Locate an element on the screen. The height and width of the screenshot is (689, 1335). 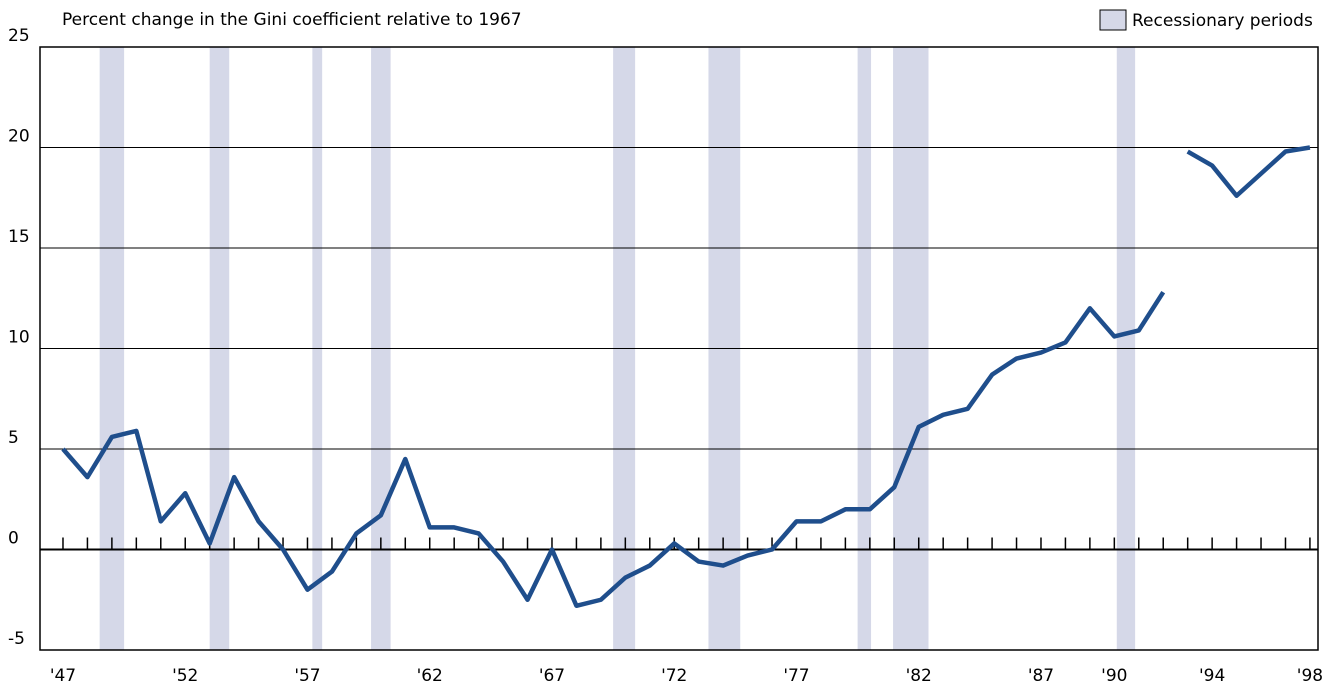
x-tick-label: '72 is located at coordinates (674, 676).